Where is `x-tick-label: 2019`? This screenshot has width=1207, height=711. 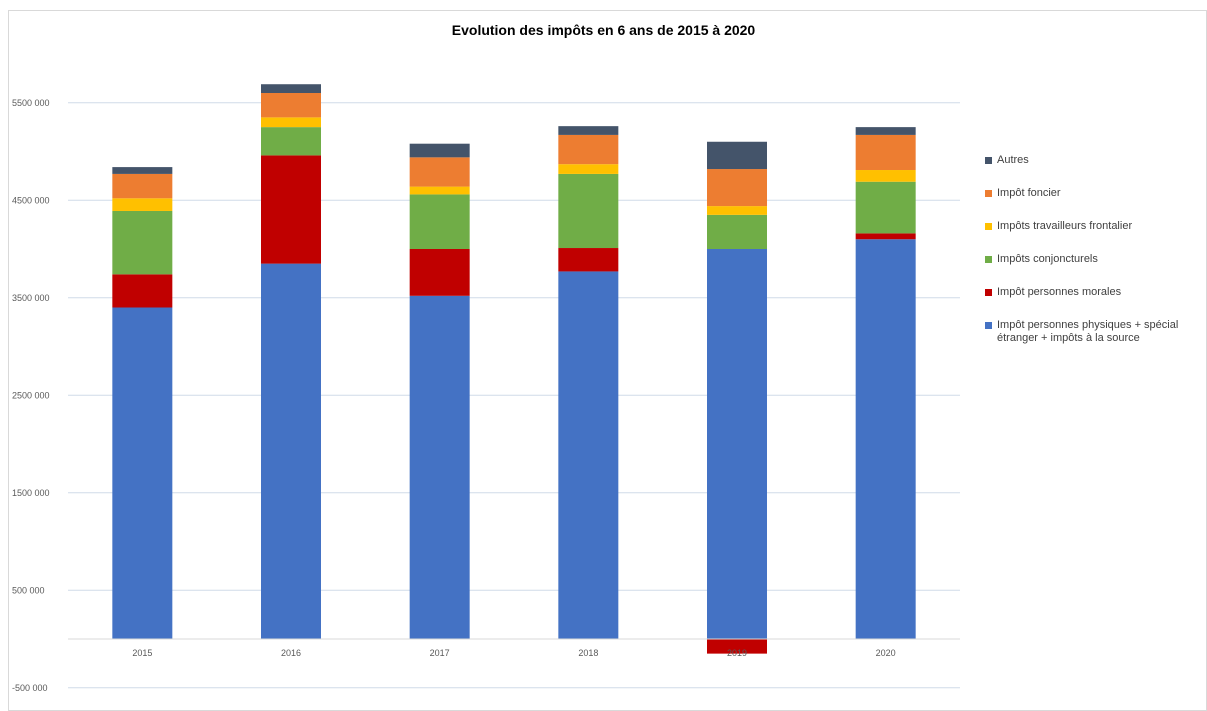 x-tick-label: 2019 is located at coordinates (737, 653).